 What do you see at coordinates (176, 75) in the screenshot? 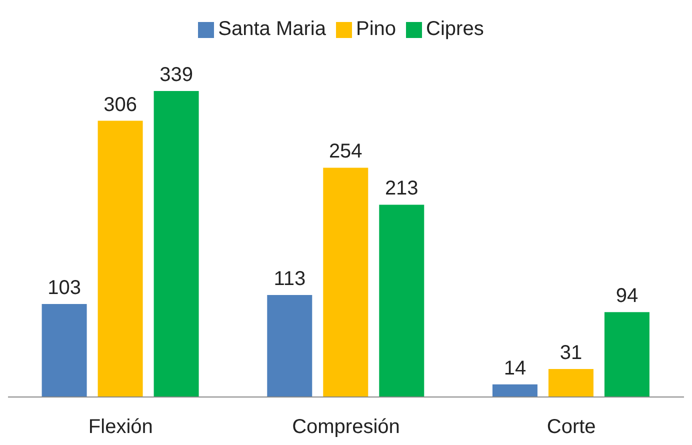
I see `data-label: 339` at bounding box center [176, 75].